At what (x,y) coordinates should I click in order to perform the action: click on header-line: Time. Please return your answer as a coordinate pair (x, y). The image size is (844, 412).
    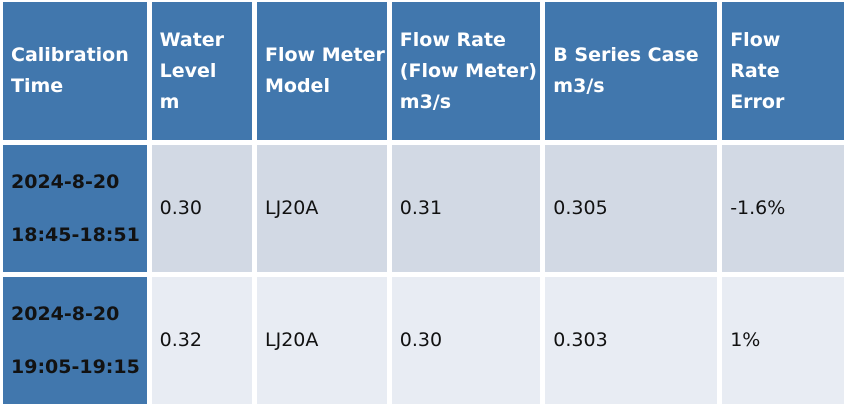
    Looking at the image, I should click on (37, 86).